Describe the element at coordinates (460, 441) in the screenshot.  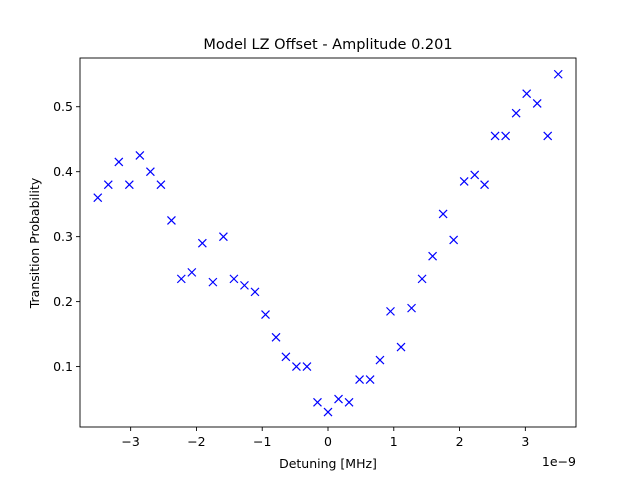
I see `x-tick-label: 2` at that location.